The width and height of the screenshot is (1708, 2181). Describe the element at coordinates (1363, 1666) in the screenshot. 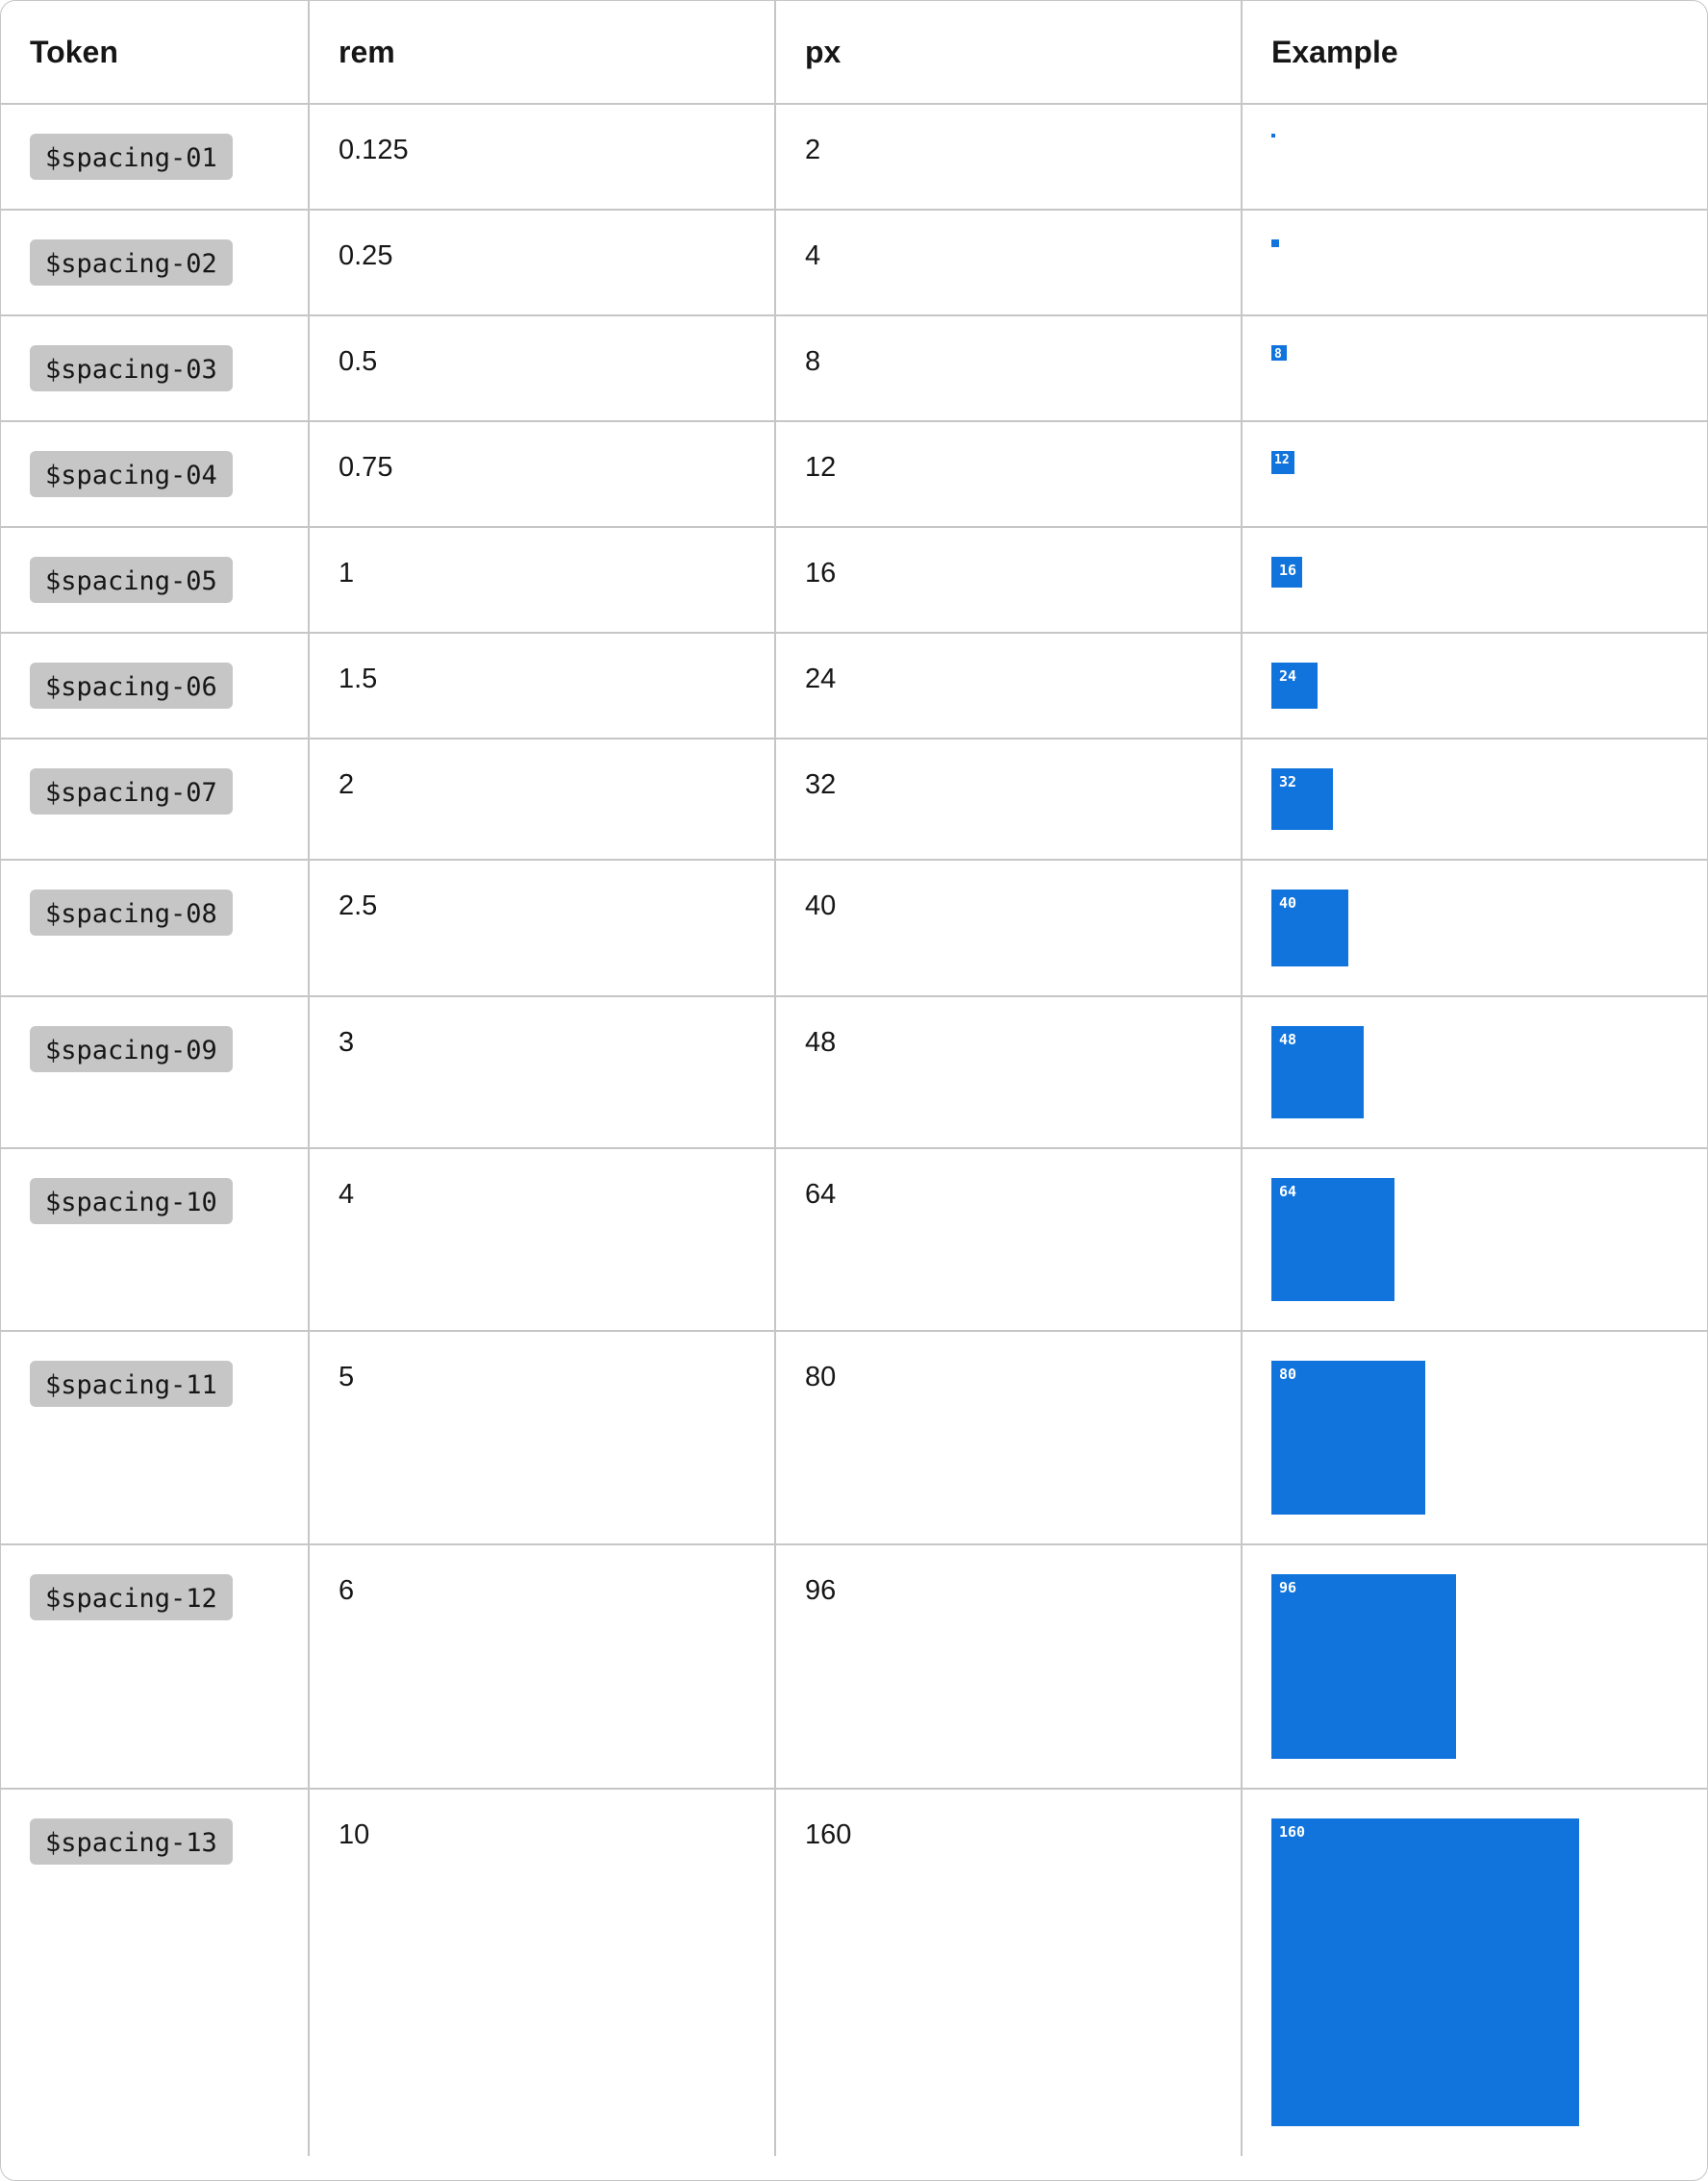

I see `spacing-swatch: 96` at that location.